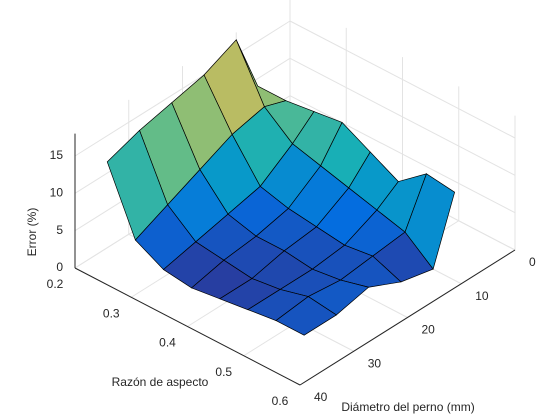  What do you see at coordinates (187, 326) in the screenshot?
I see `x-axis` at bounding box center [187, 326].